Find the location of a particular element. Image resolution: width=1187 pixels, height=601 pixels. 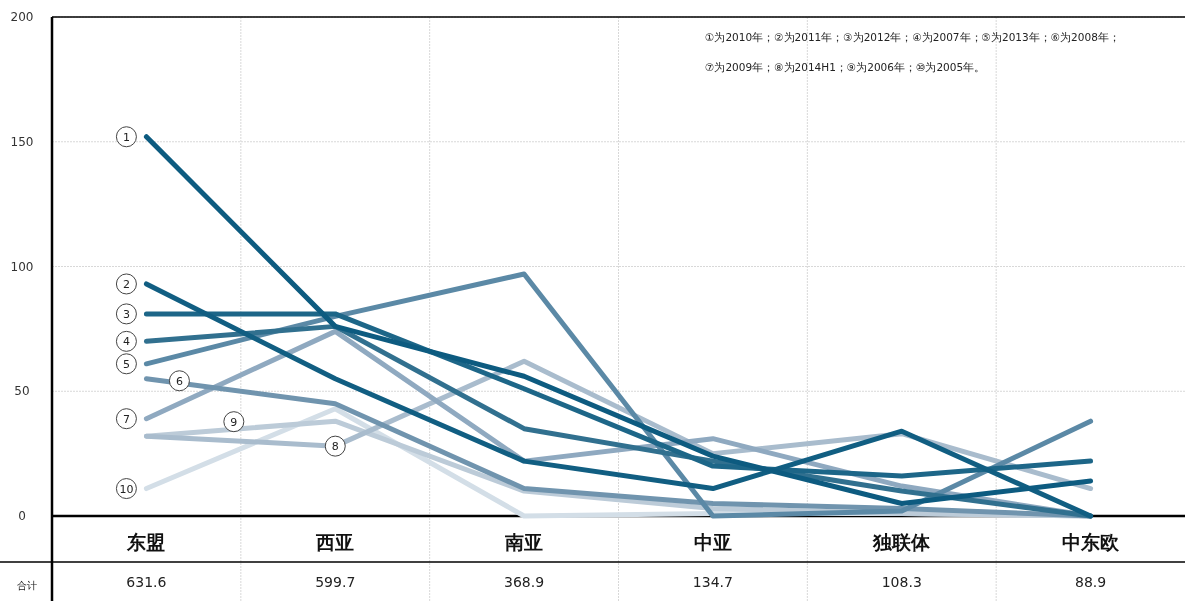

y-tick-label: 0 is located at coordinates (22, 516).